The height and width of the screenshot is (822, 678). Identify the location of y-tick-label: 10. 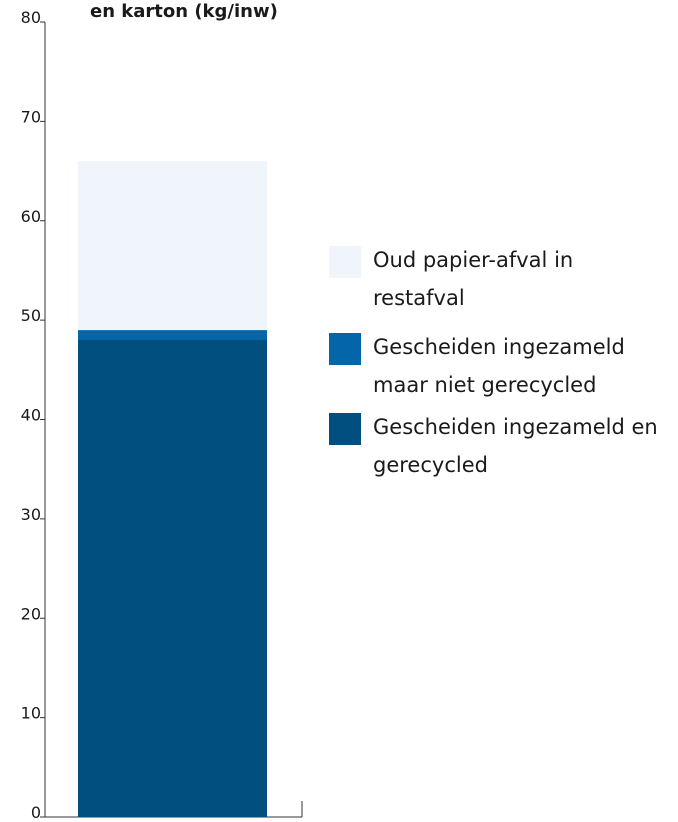
(31, 713).